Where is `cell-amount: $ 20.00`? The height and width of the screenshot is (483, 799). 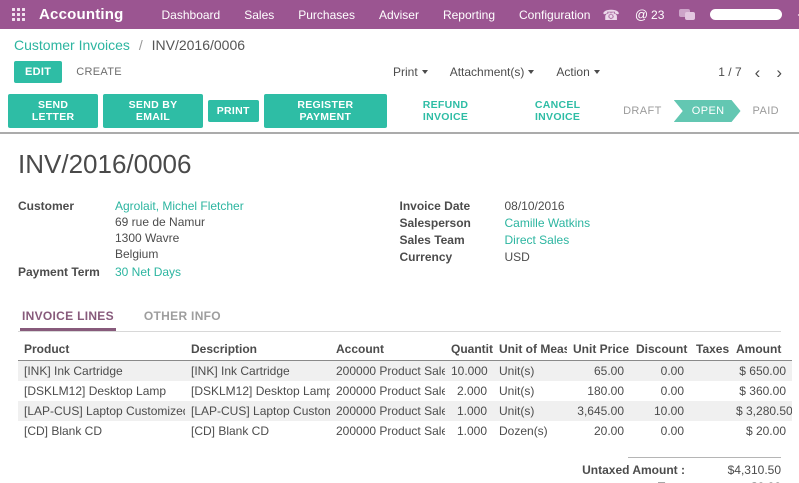
cell-amount: $ 20.00 is located at coordinates (765, 431).